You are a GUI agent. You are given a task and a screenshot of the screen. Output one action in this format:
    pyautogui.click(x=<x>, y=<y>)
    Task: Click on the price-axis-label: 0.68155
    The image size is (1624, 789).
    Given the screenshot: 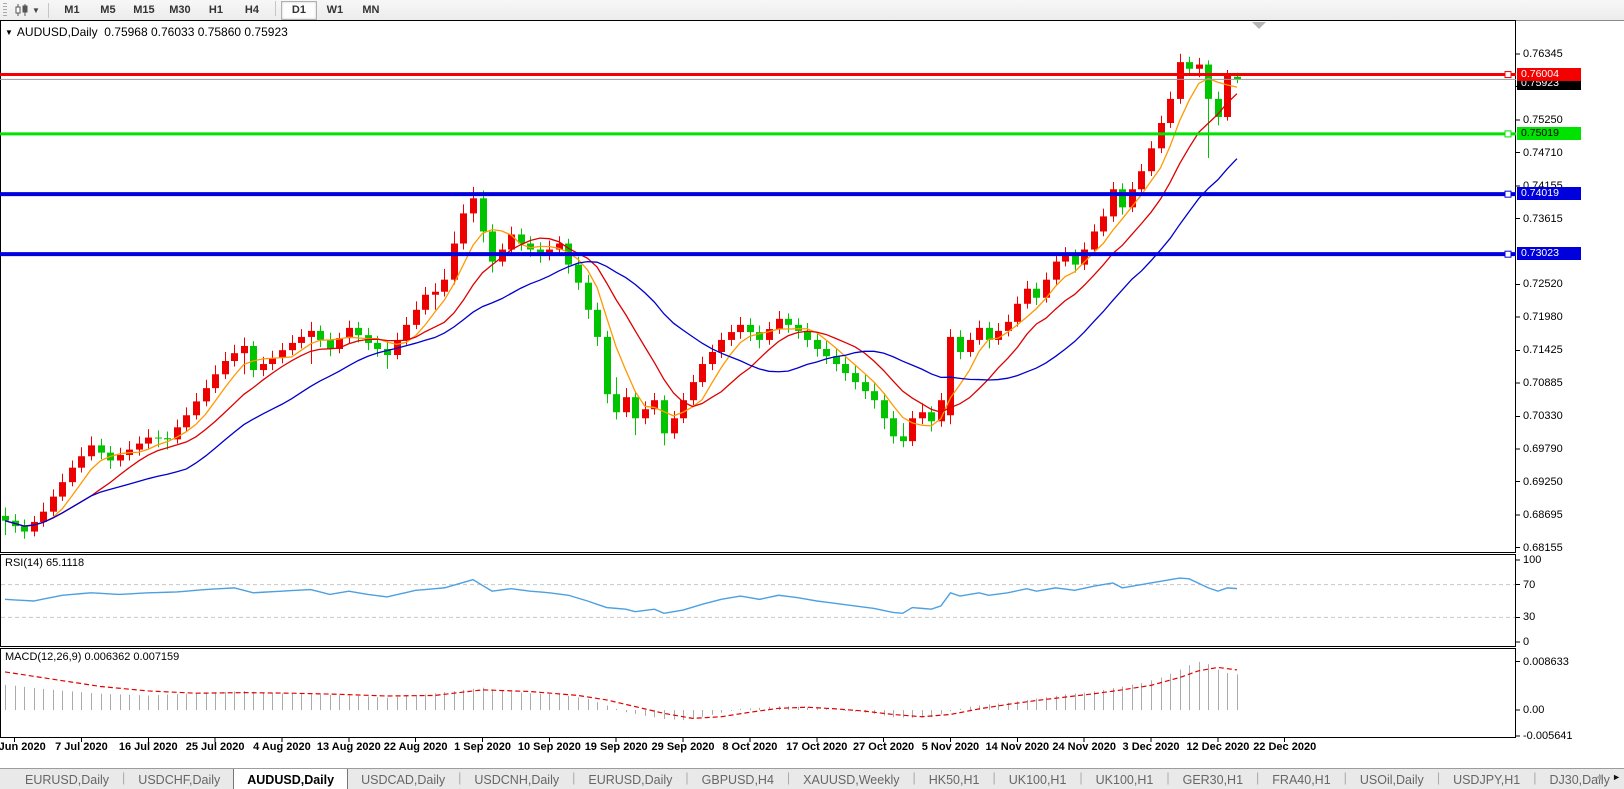 What is the action you would take?
    pyautogui.click(x=1543, y=547)
    